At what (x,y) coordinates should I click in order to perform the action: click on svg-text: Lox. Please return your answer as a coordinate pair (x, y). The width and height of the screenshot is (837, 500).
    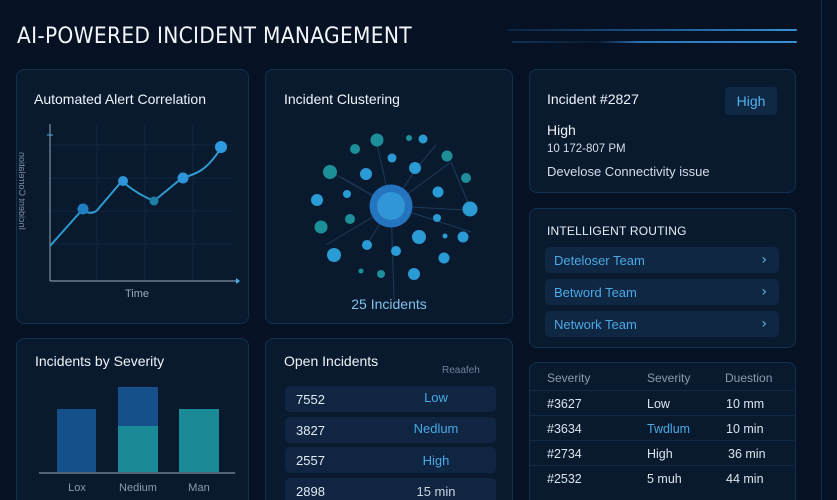
    Looking at the image, I should click on (77, 488).